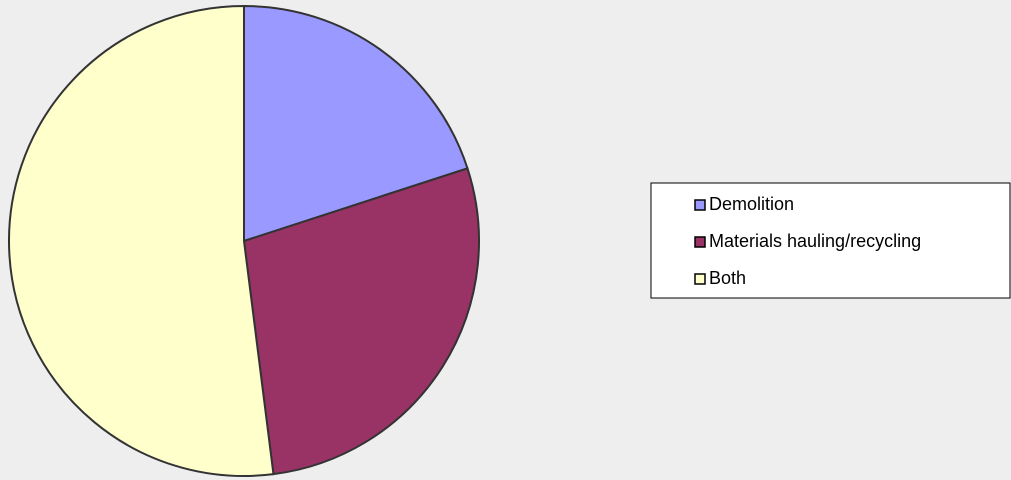 The height and width of the screenshot is (480, 1011). Describe the element at coordinates (356, 123) in the screenshot. I see `pie-slice` at that location.